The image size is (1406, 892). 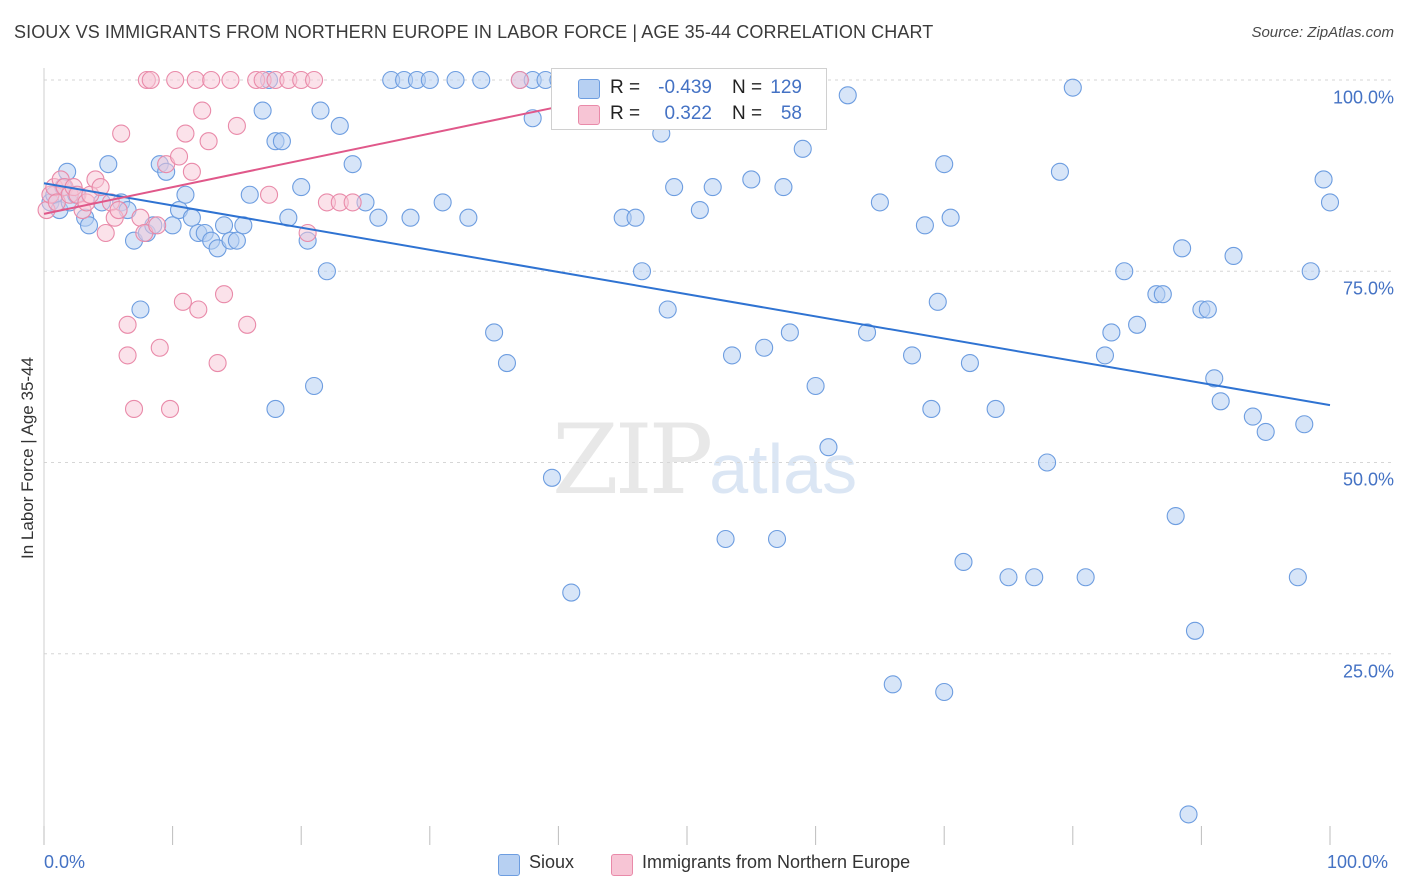 What do you see at coordinates (776, 862) in the screenshot?
I see `bottom-legend-ne: Immigrants from Northern Europe` at bounding box center [776, 862].